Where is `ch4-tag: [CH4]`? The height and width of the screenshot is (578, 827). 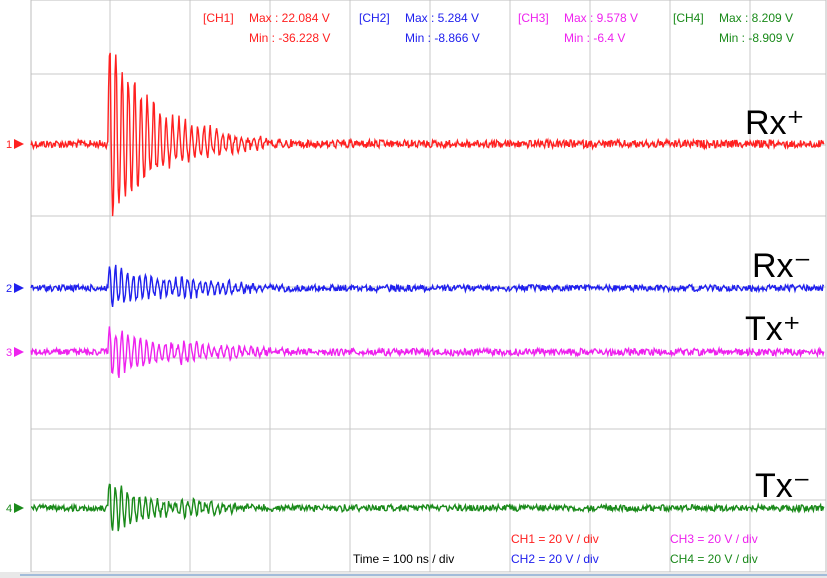 ch4-tag: [CH4] is located at coordinates (688, 18).